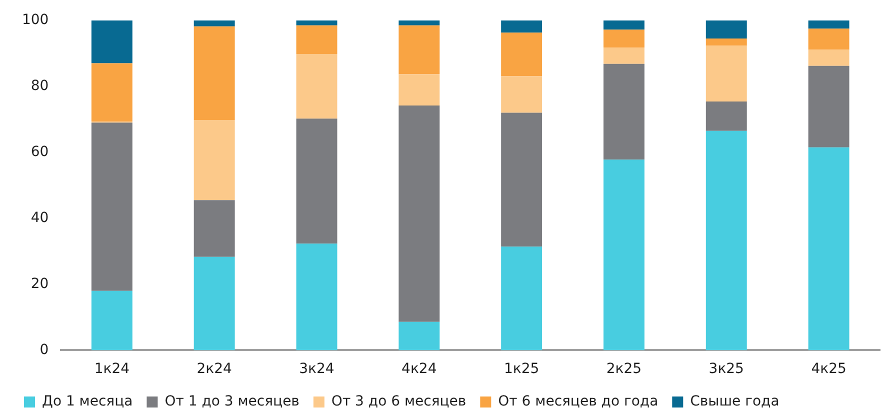 This screenshot has width=890, height=419. Describe the element at coordinates (39, 284) in the screenshot. I see `y-tick-label: 20` at that location.